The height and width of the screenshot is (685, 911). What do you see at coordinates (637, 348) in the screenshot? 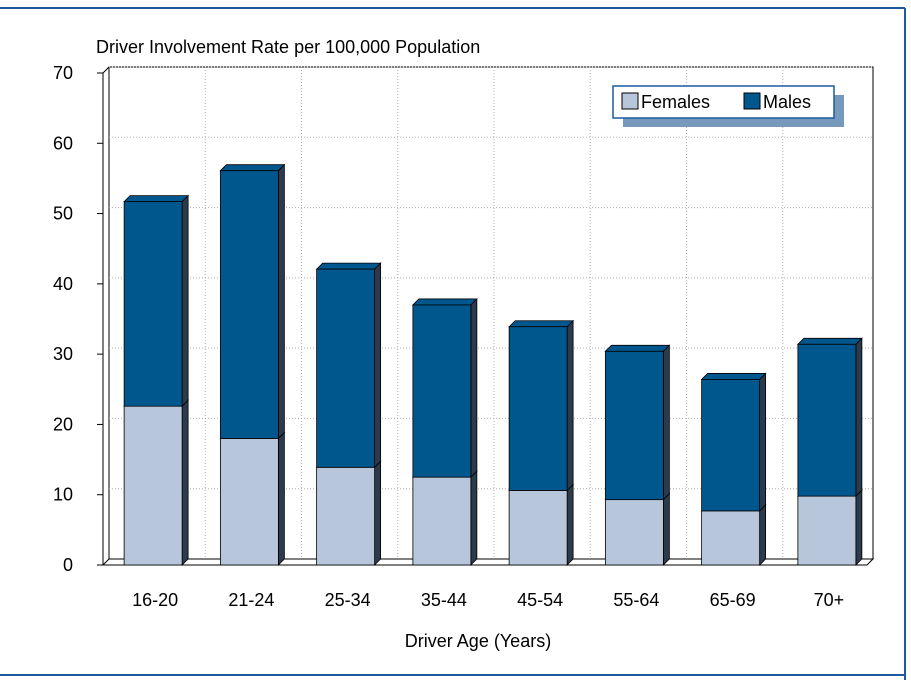
I see `bar-males-55-64-top` at bounding box center [637, 348].